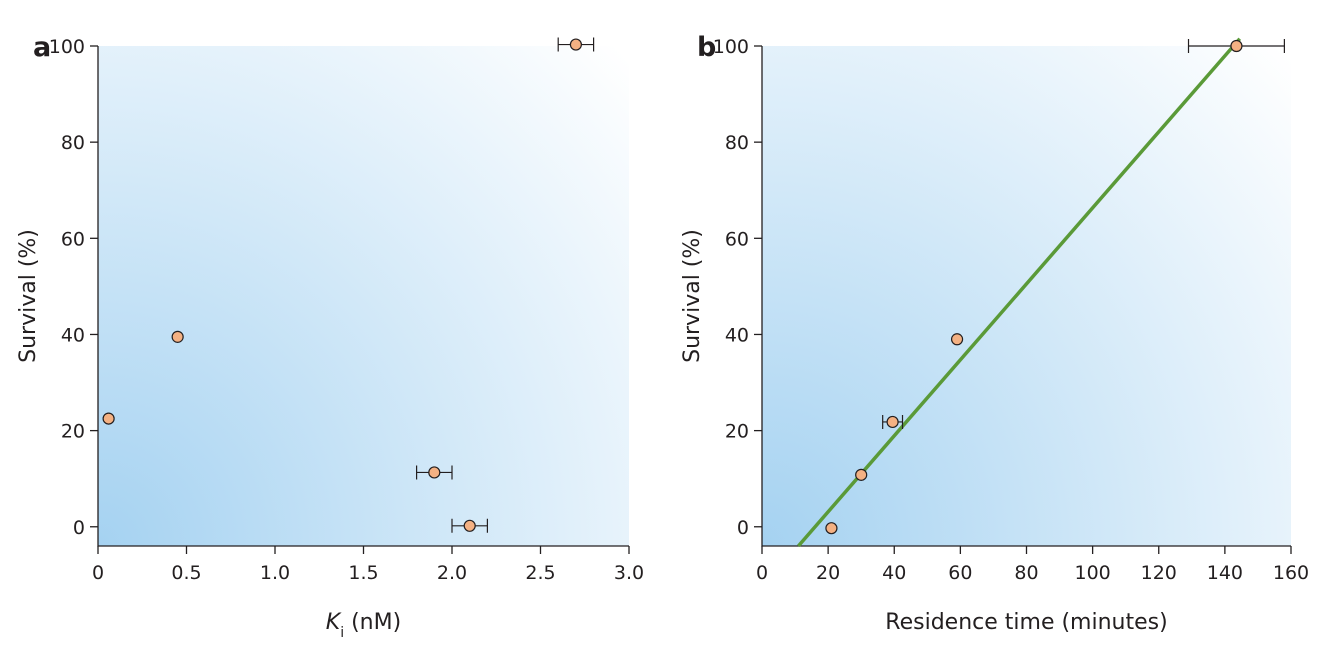 Image resolution: width=1325 pixels, height=650 pixels. I want to click on x-tick-label: 20, so click(828, 573).